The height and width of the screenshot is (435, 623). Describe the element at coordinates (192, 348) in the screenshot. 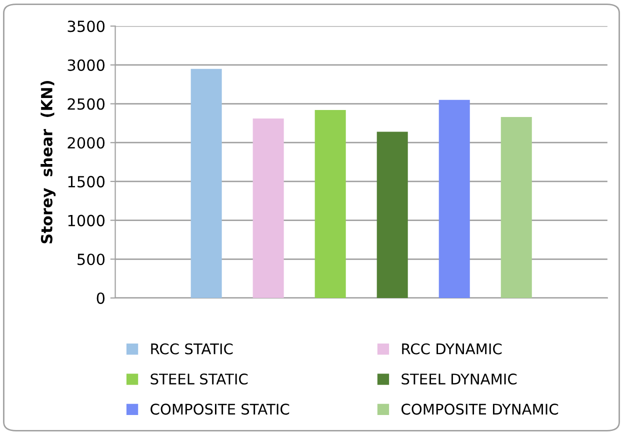

I see `legend-label: RCC STATIC` at that location.